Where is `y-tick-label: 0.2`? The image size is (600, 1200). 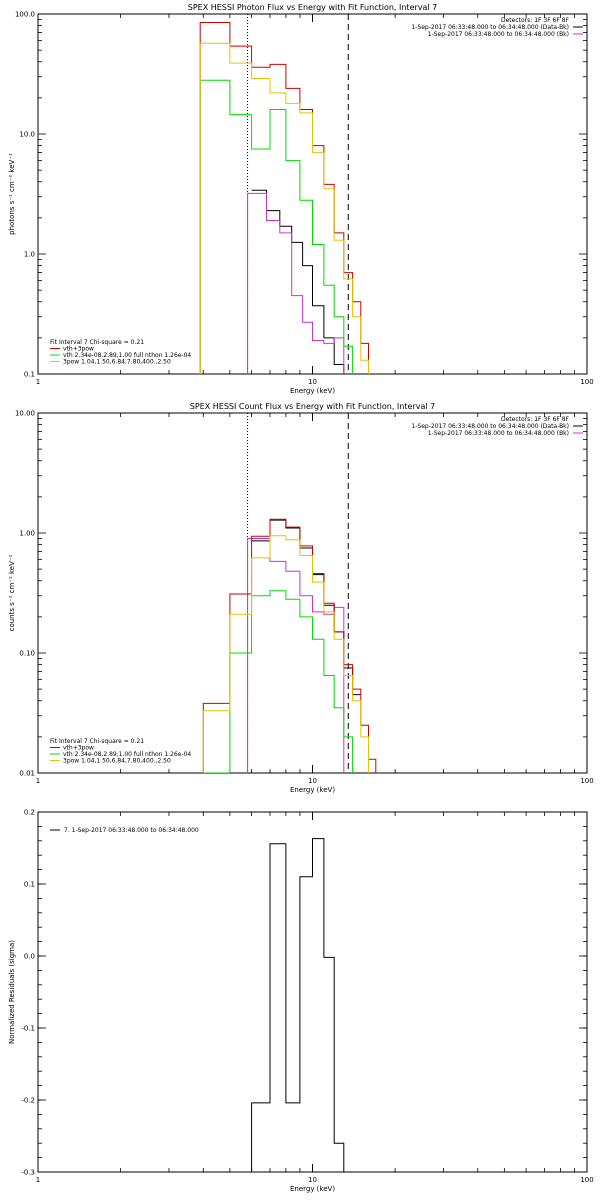 y-tick-label: 0.2 is located at coordinates (29, 813).